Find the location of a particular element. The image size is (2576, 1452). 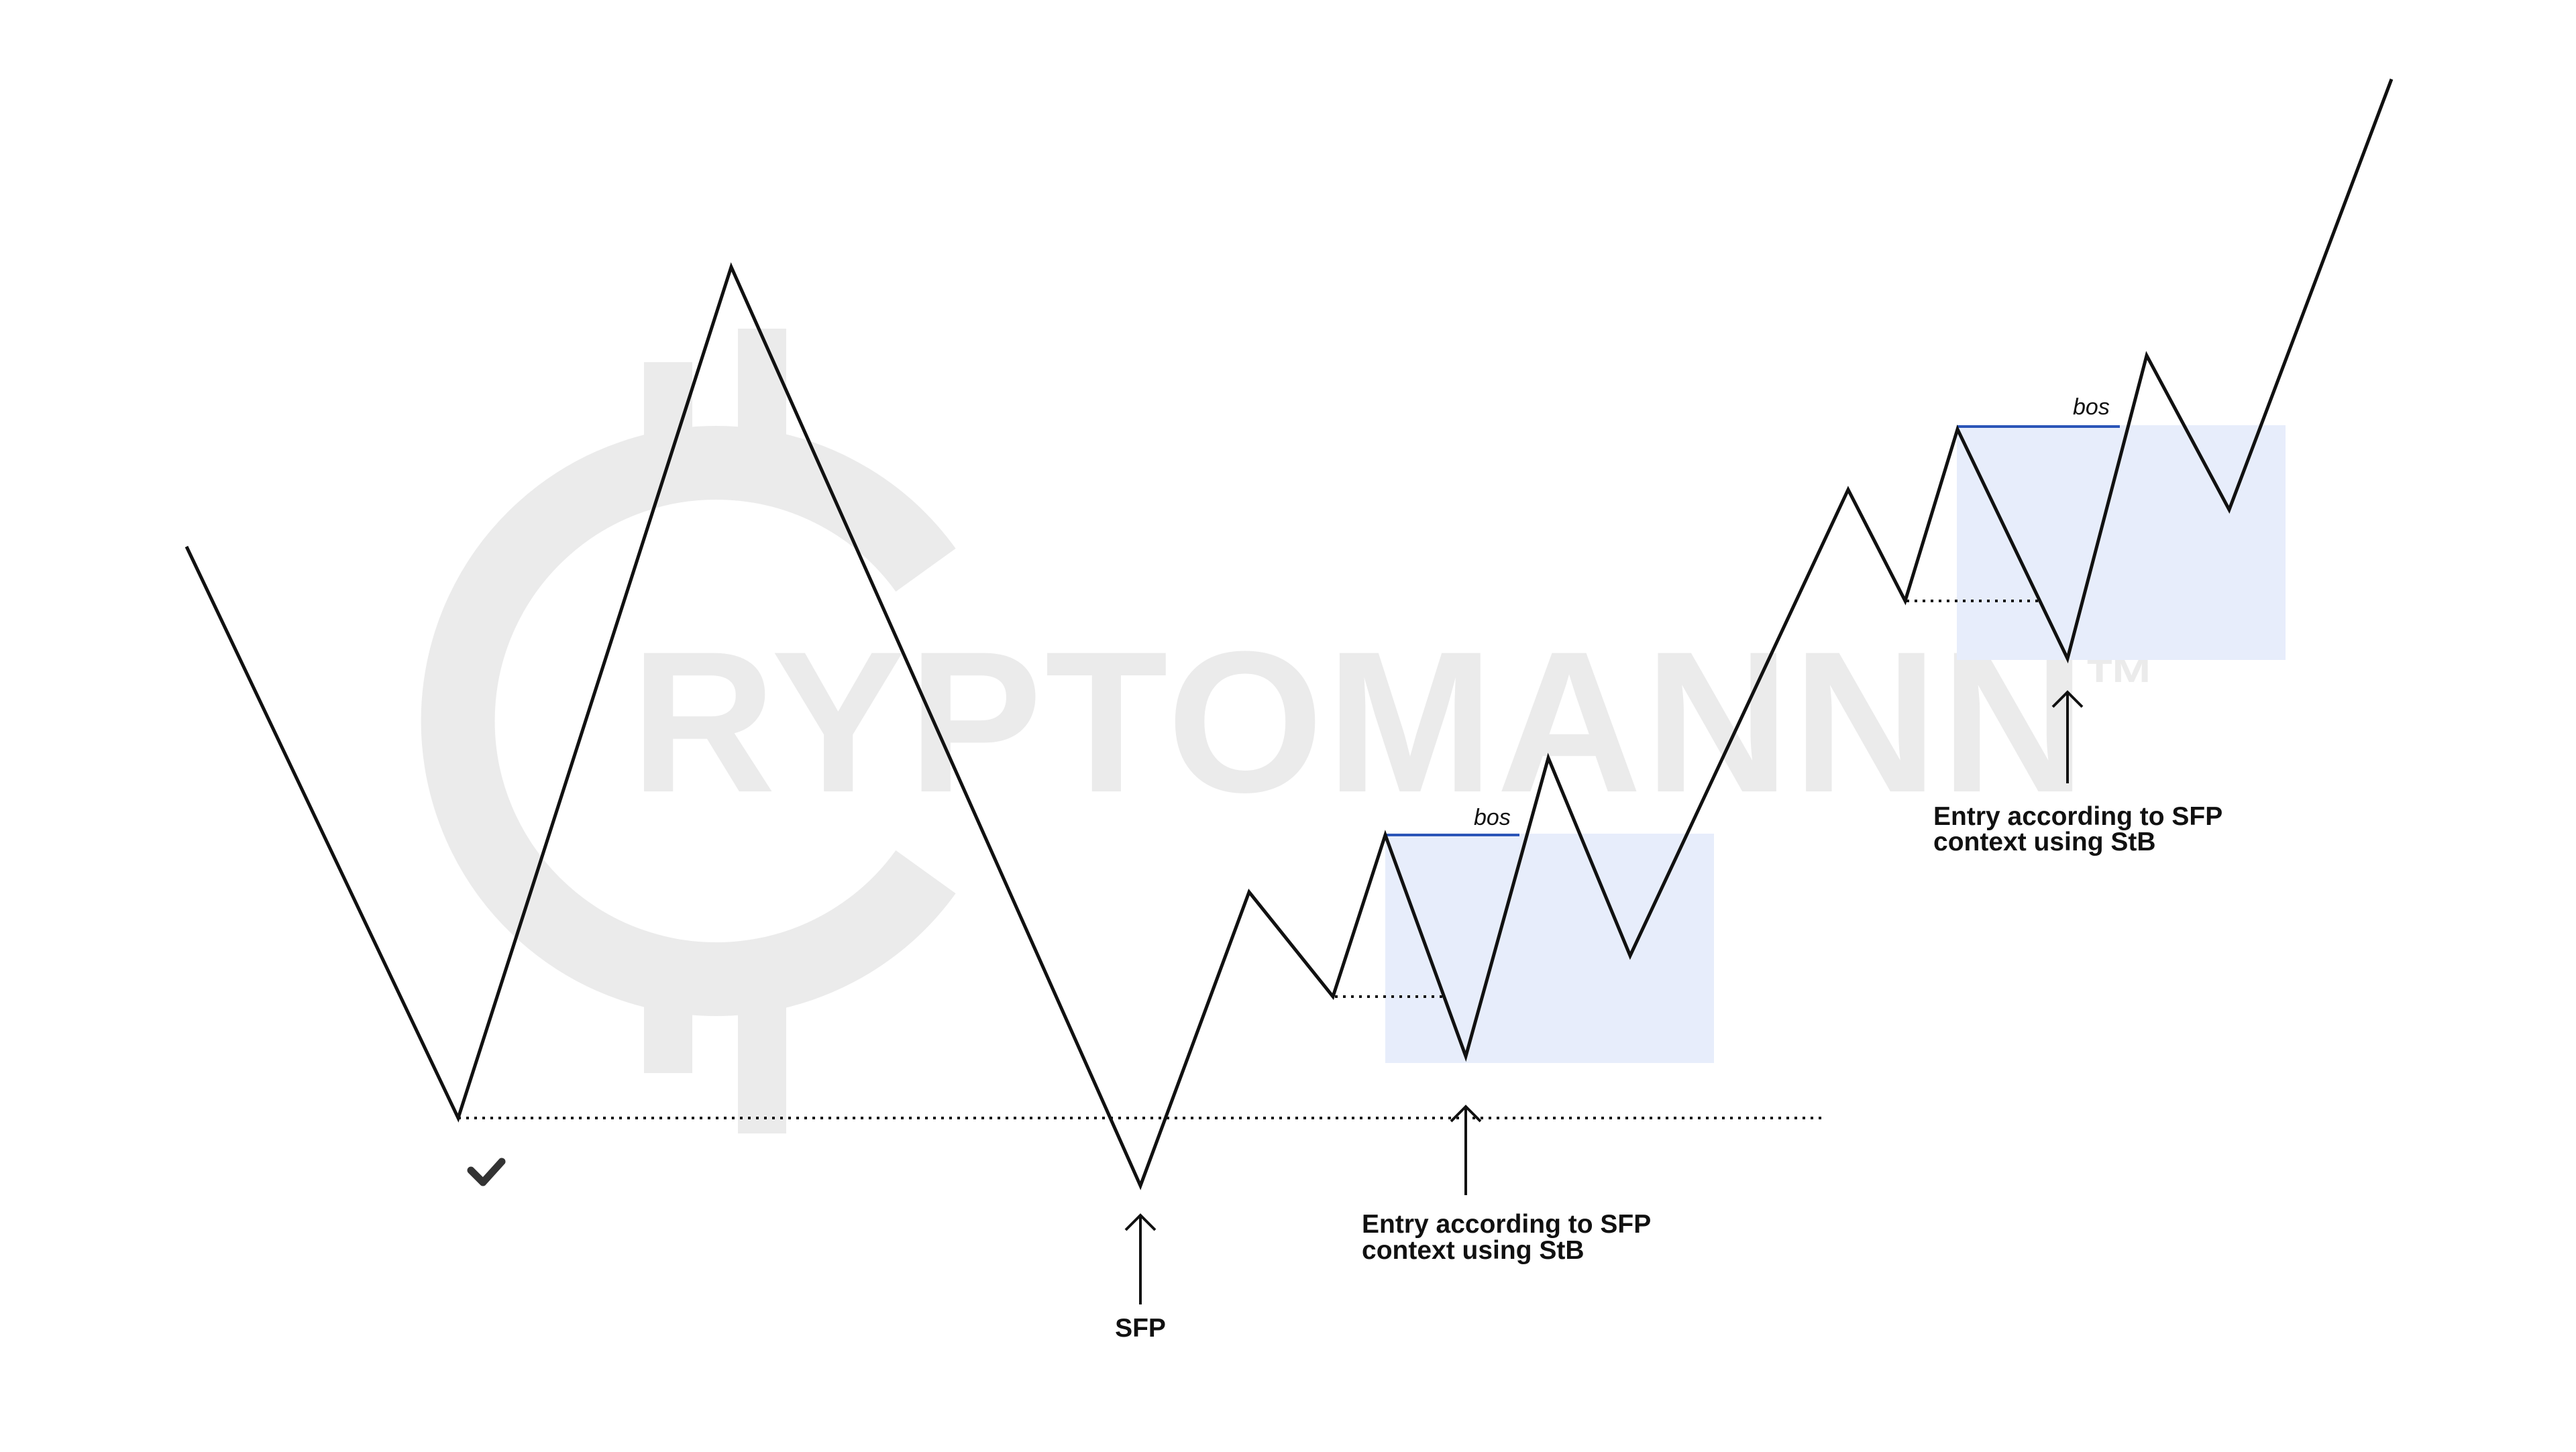

sfp-arrow is located at coordinates (1140, 1258).